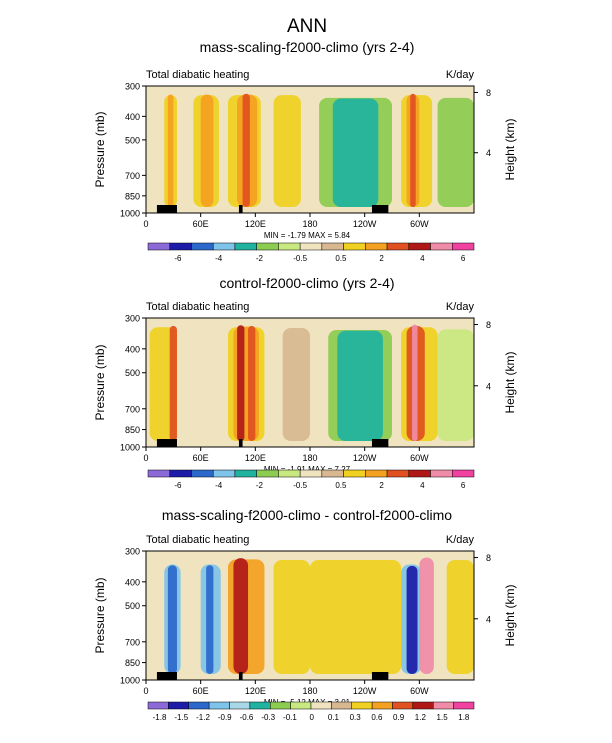  I want to click on colorbar-label: 0.3, so click(356, 717).